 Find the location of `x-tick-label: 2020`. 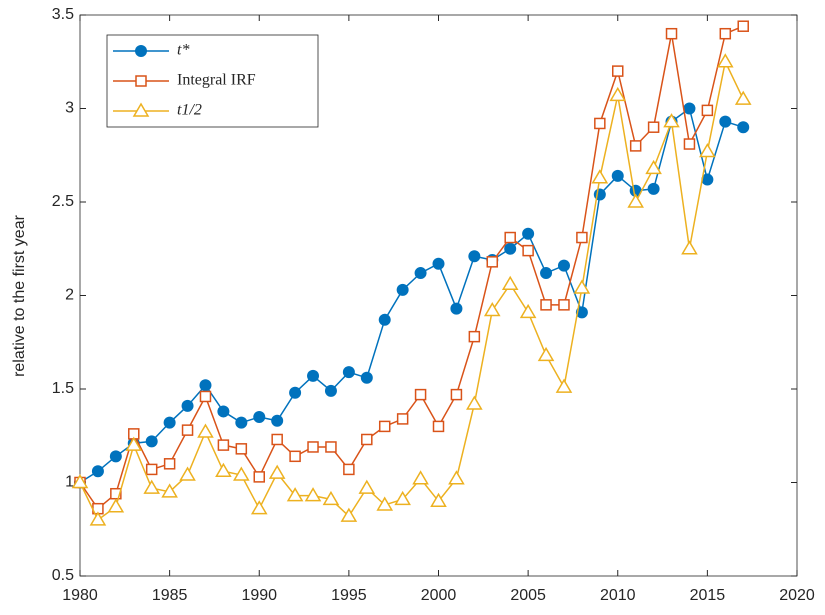

x-tick-label: 2020 is located at coordinates (797, 595).